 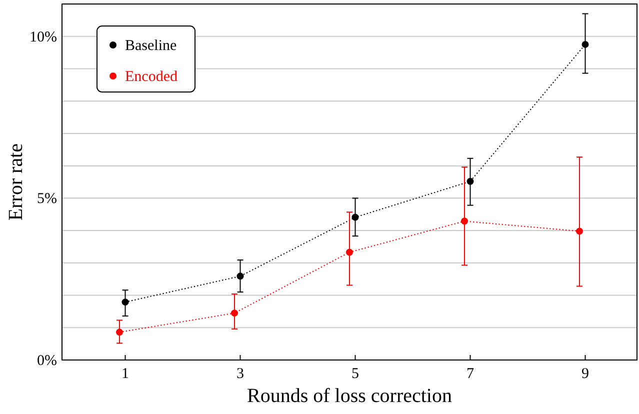 I want to click on x-tick-label: 1, so click(x=125, y=374).